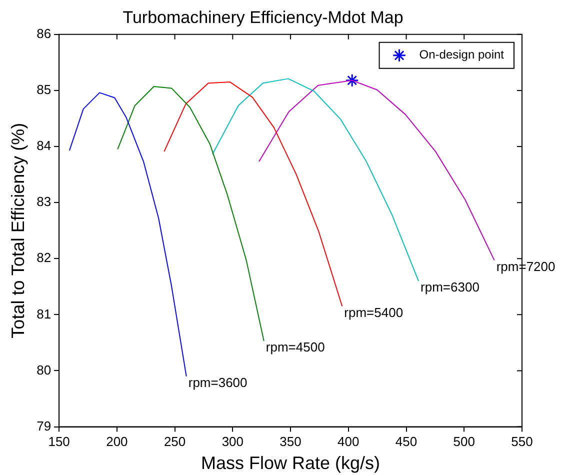 This screenshot has width=566, height=475. What do you see at coordinates (374, 312) in the screenshot?
I see `annotation: rpm=5400` at bounding box center [374, 312].